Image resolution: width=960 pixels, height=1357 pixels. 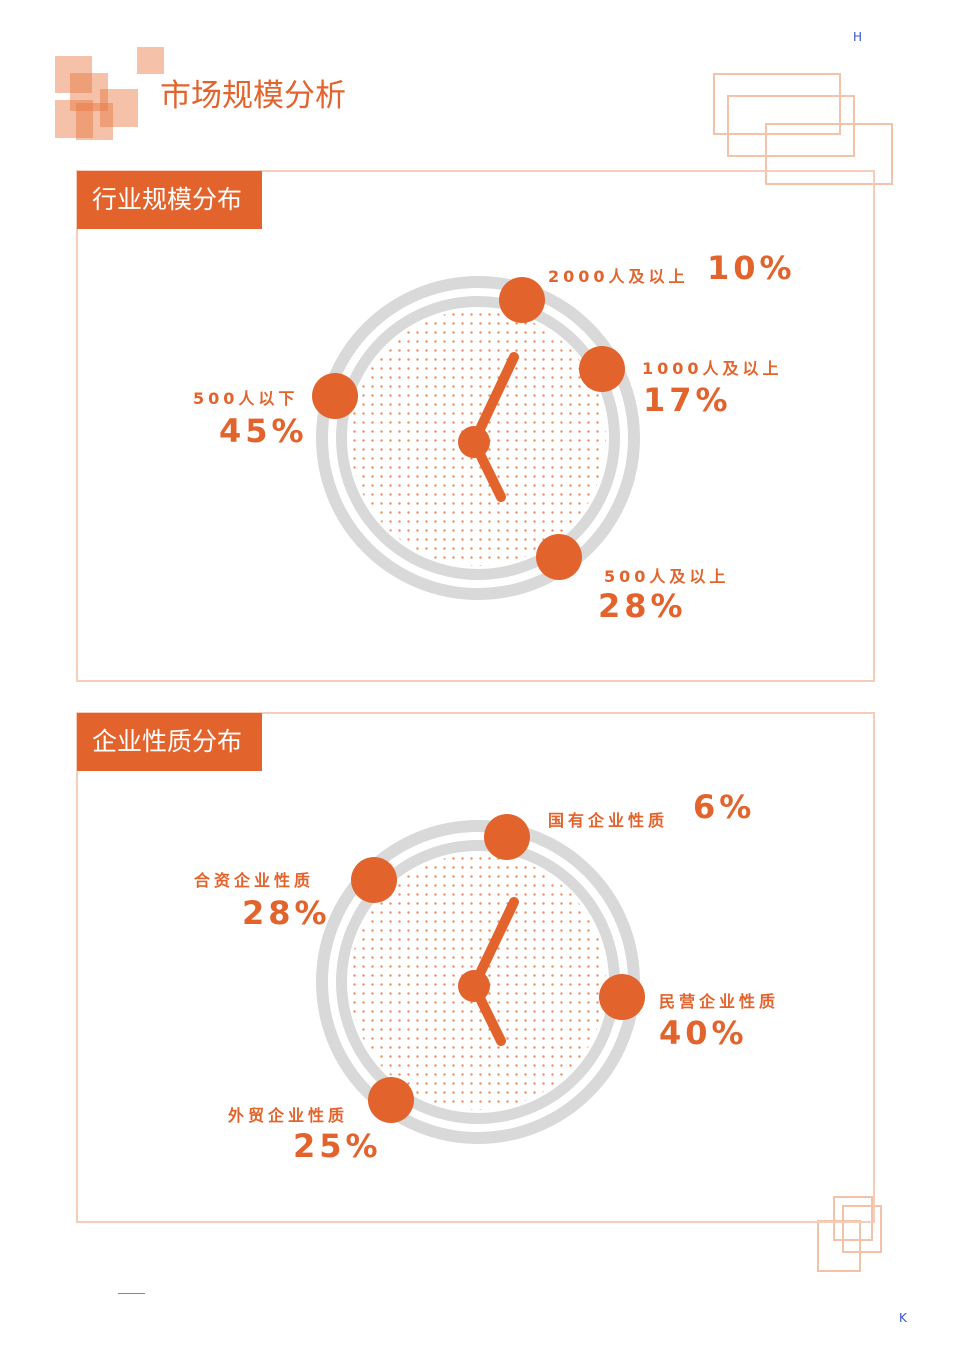 What do you see at coordinates (263, 431) in the screenshot?
I see `value-under-500: 45%` at bounding box center [263, 431].